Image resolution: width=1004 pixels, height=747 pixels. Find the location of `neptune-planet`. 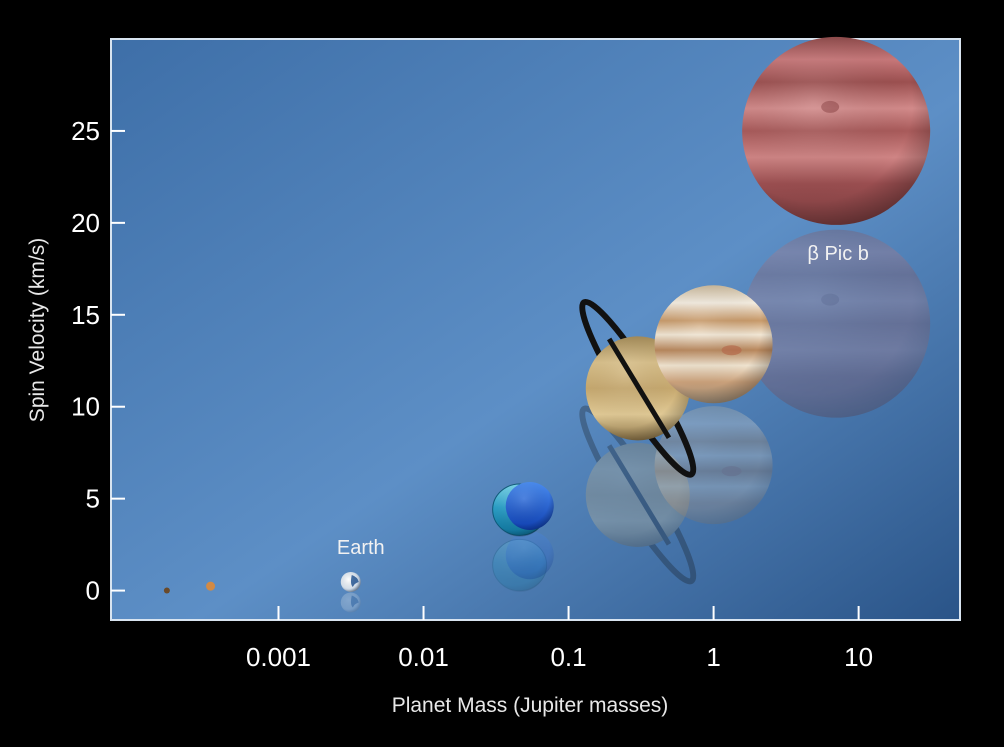

neptune-planet is located at coordinates (529, 506).